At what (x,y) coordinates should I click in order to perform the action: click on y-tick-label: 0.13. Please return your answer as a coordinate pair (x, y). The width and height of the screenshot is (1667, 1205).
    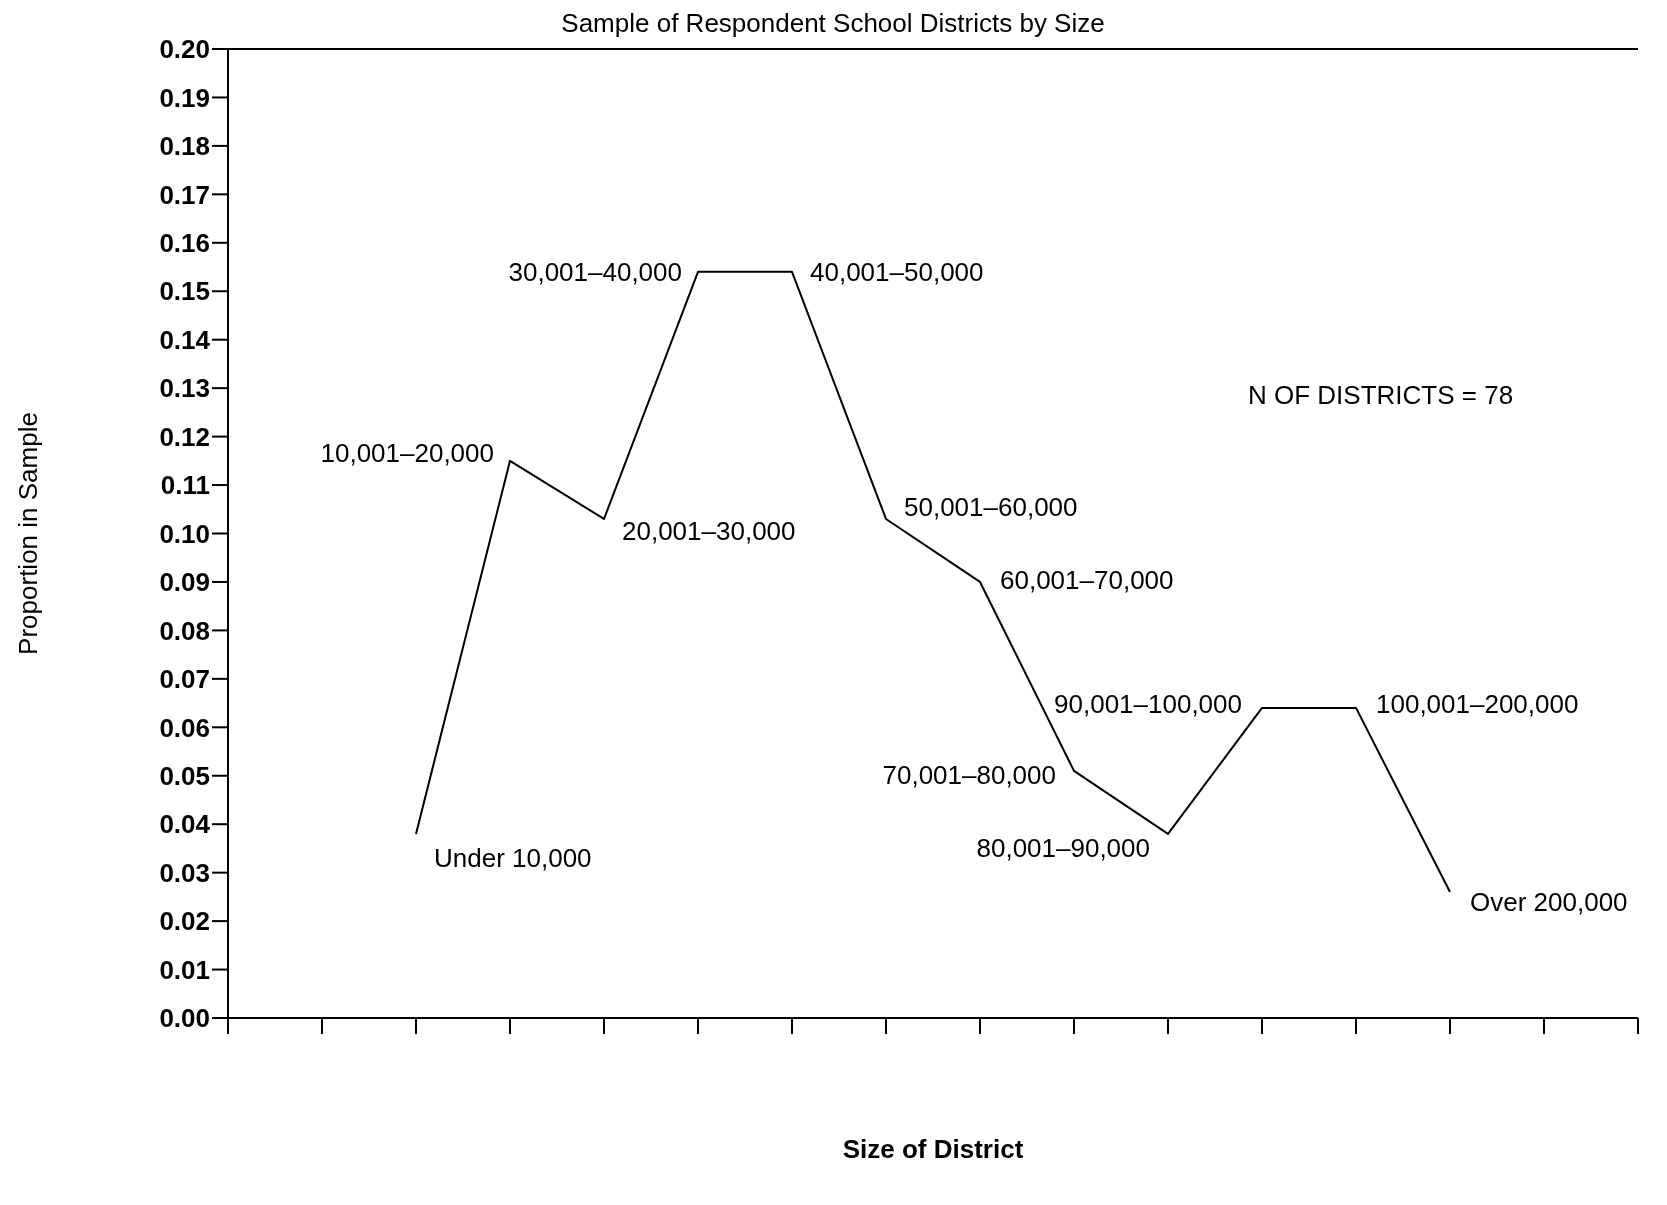
    Looking at the image, I should click on (184, 388).